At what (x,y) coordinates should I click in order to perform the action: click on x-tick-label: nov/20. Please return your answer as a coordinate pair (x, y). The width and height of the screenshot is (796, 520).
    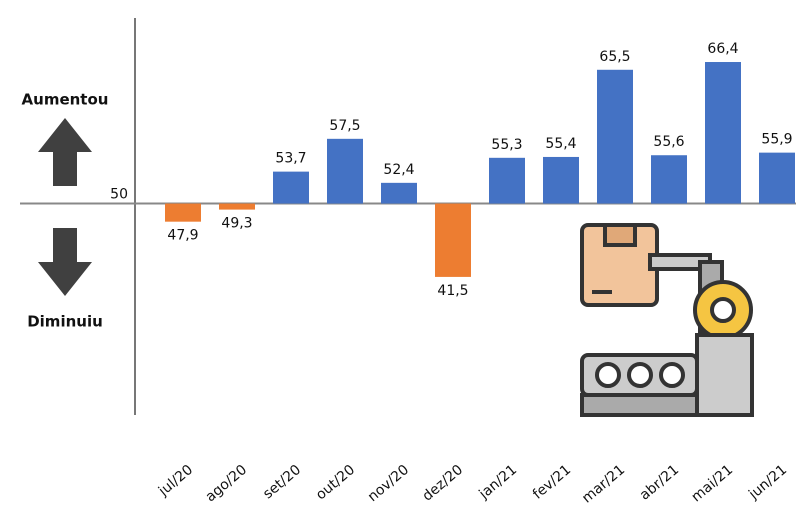
    Looking at the image, I should click on (388, 483).